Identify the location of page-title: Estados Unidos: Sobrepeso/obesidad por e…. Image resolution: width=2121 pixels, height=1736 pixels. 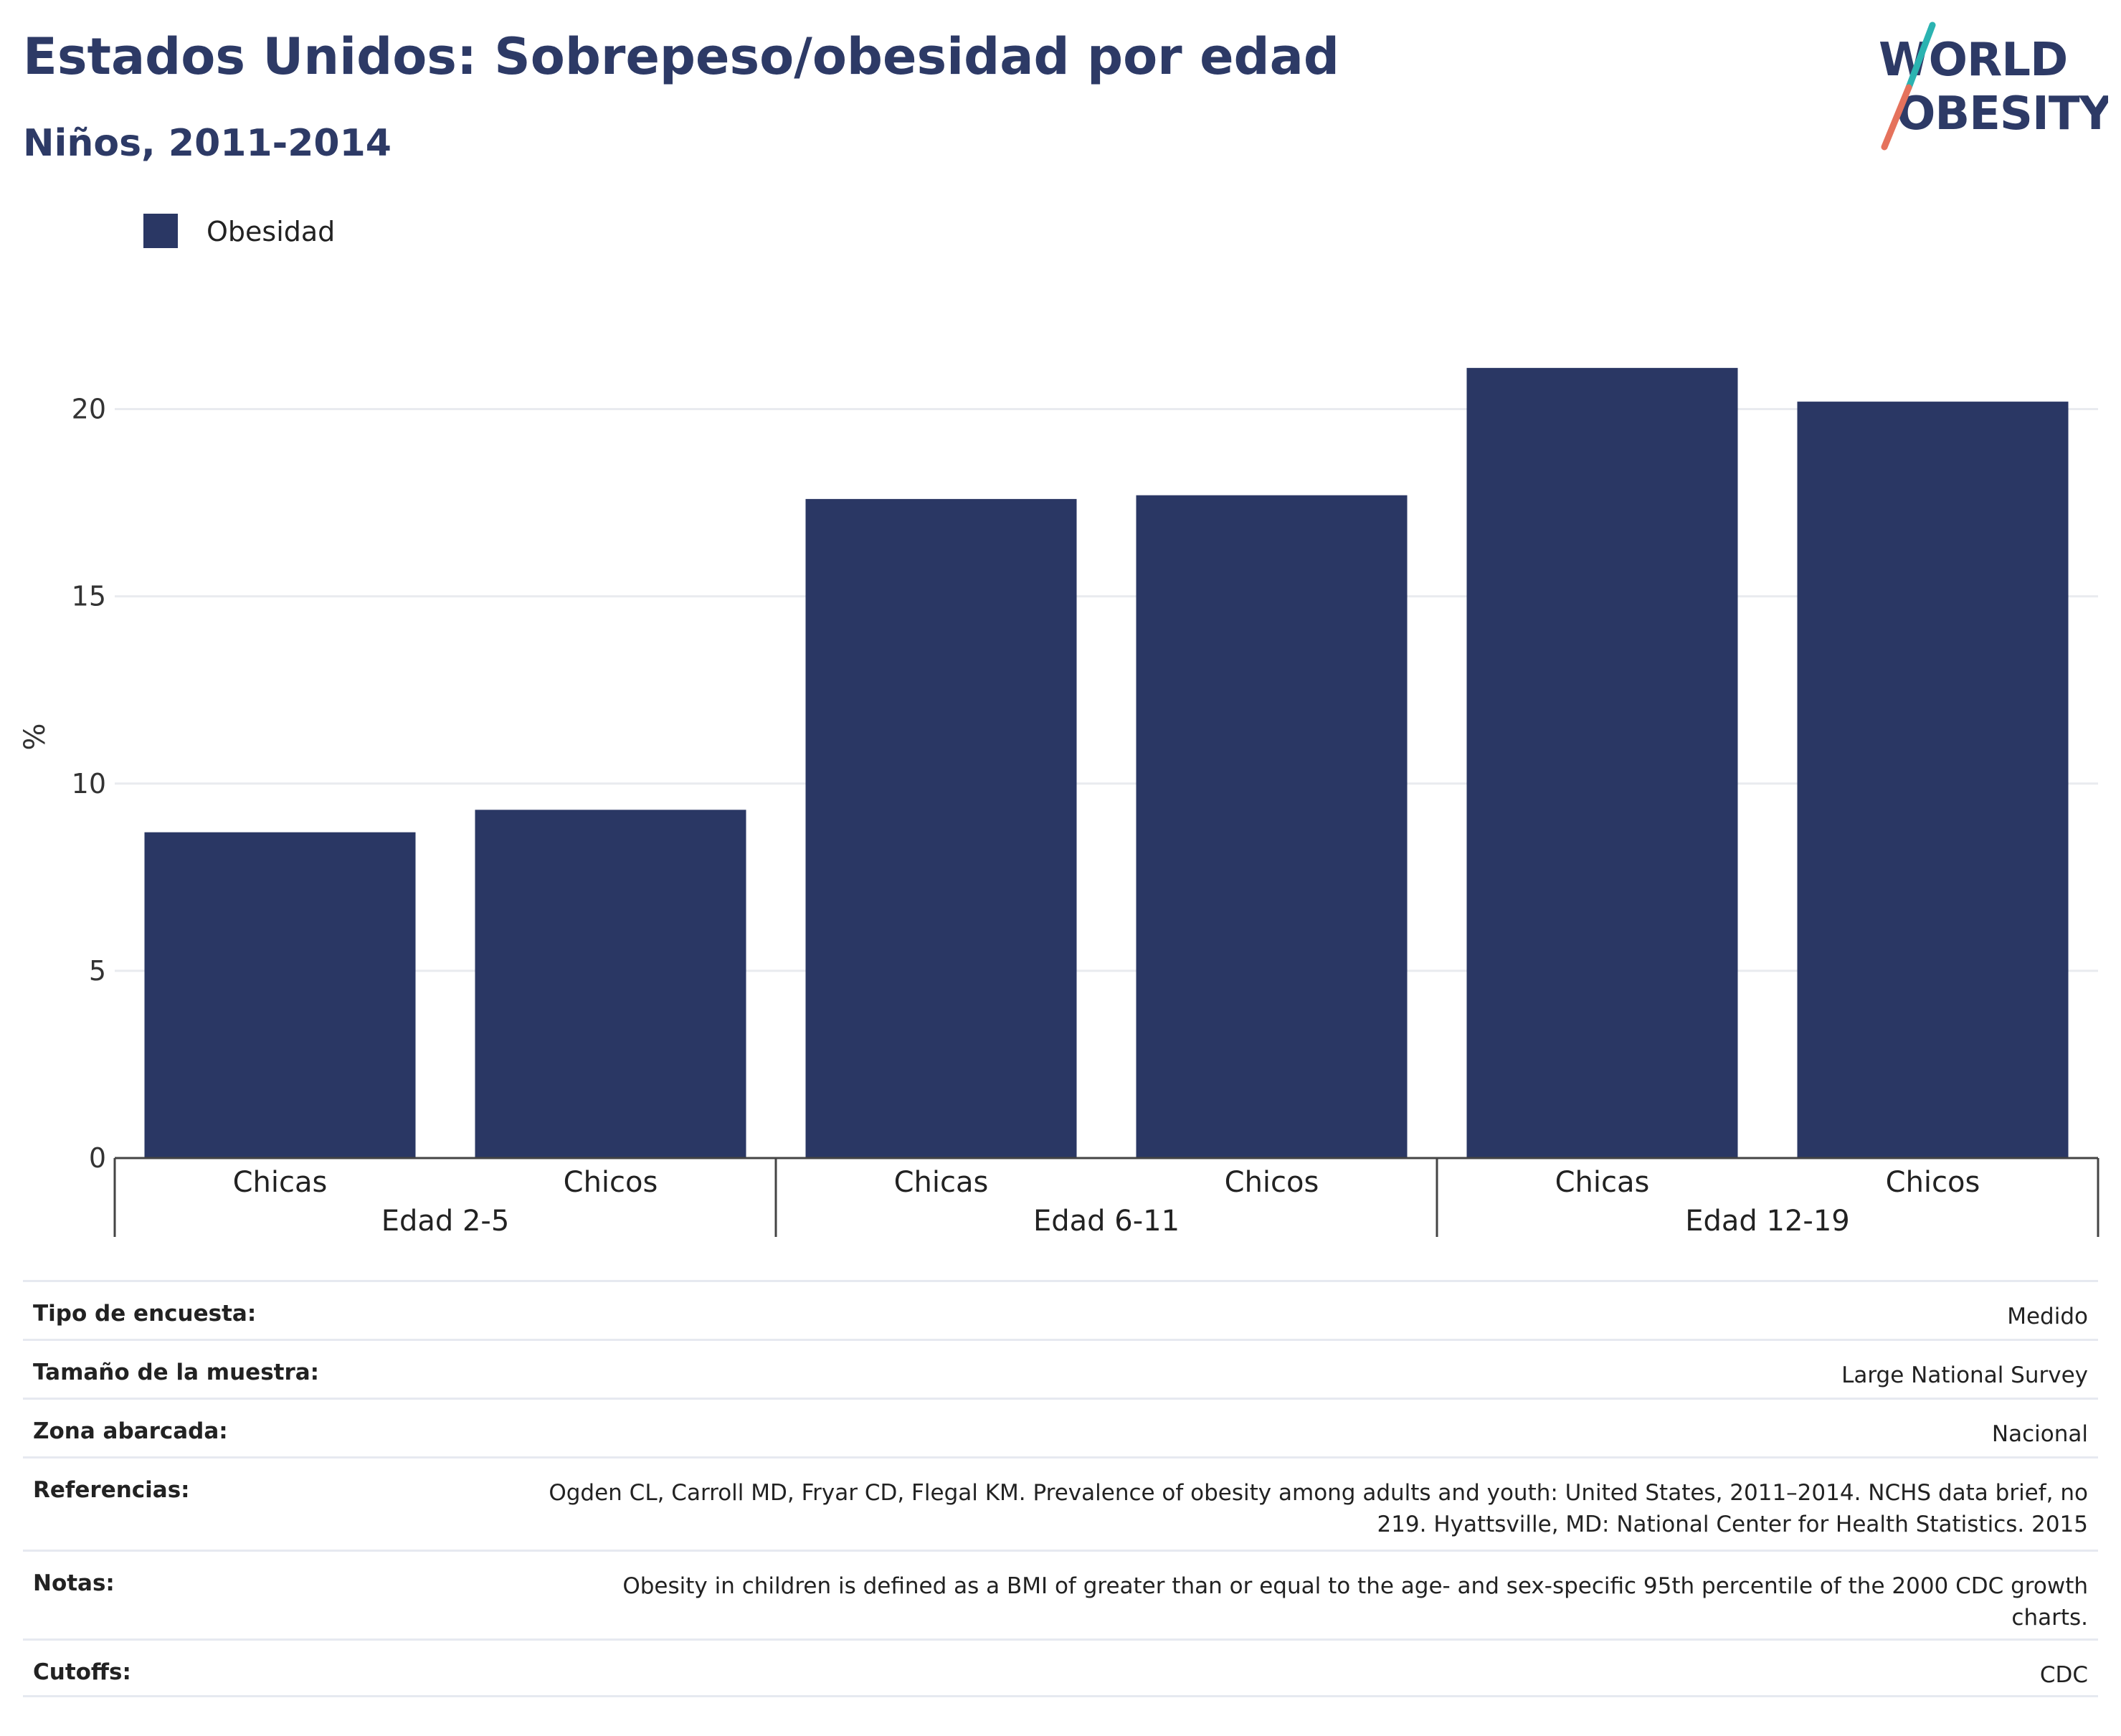
(681, 56).